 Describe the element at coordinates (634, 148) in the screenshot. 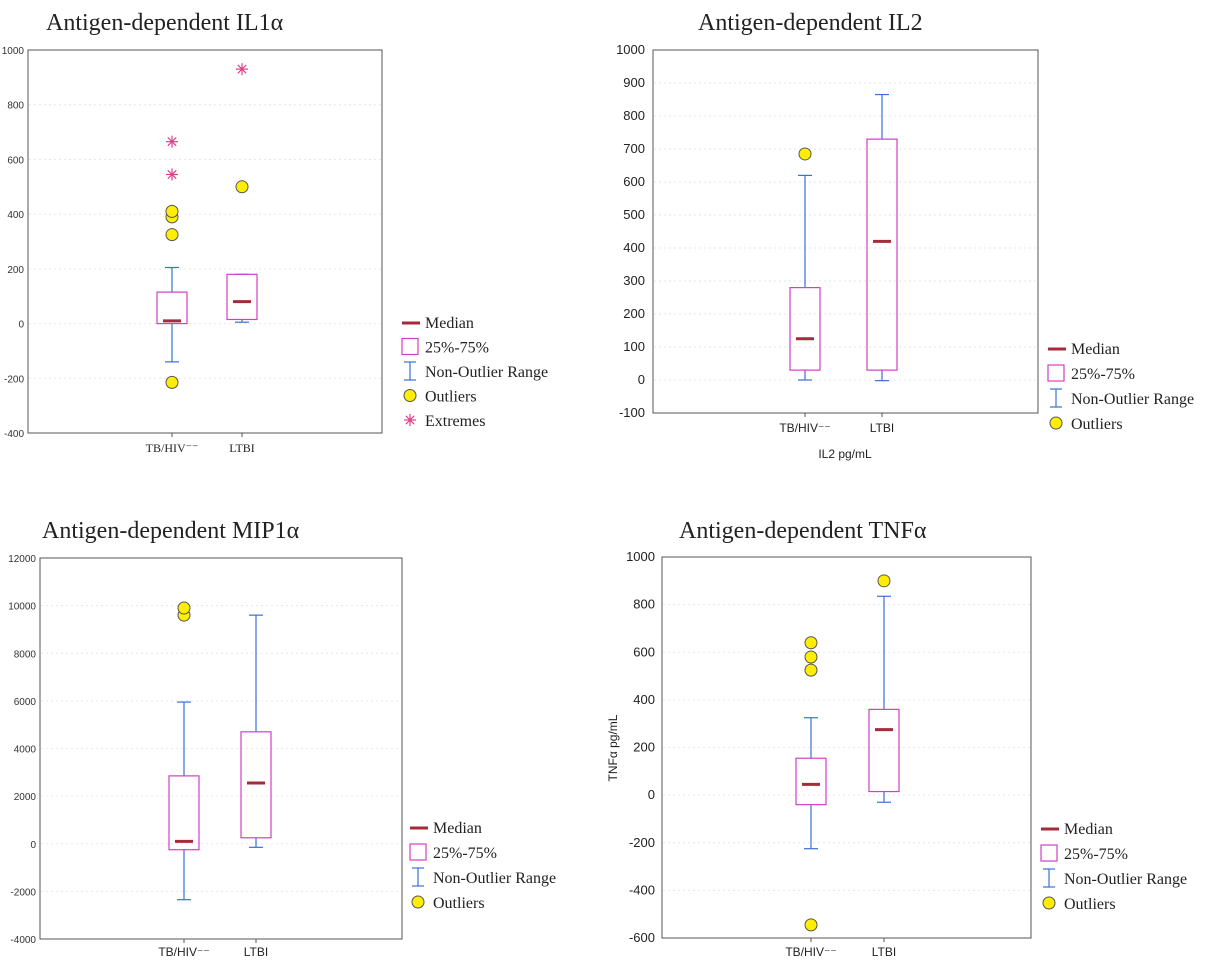

I see `y-tick-label: 700` at that location.